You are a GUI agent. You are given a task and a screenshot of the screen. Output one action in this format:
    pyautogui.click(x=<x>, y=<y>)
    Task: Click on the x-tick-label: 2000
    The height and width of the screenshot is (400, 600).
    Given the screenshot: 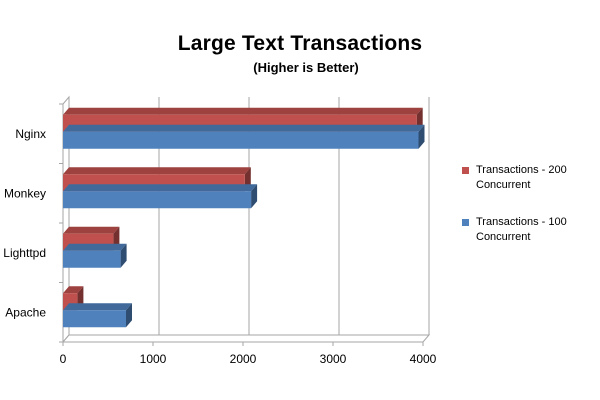 What is the action you would take?
    pyautogui.click(x=243, y=359)
    